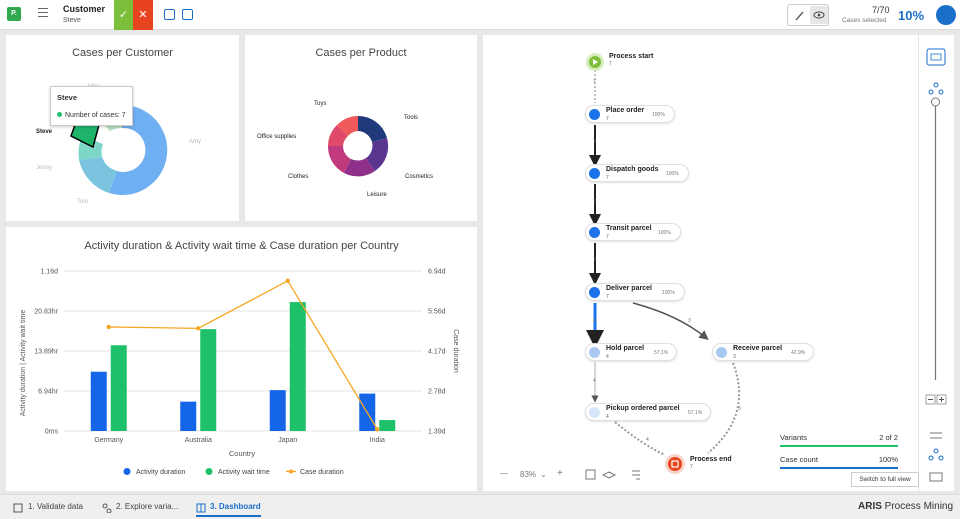 The height and width of the screenshot is (519, 960). I want to click on node-receive-parcel: Receive parcel 3 42.9%, so click(763, 352).